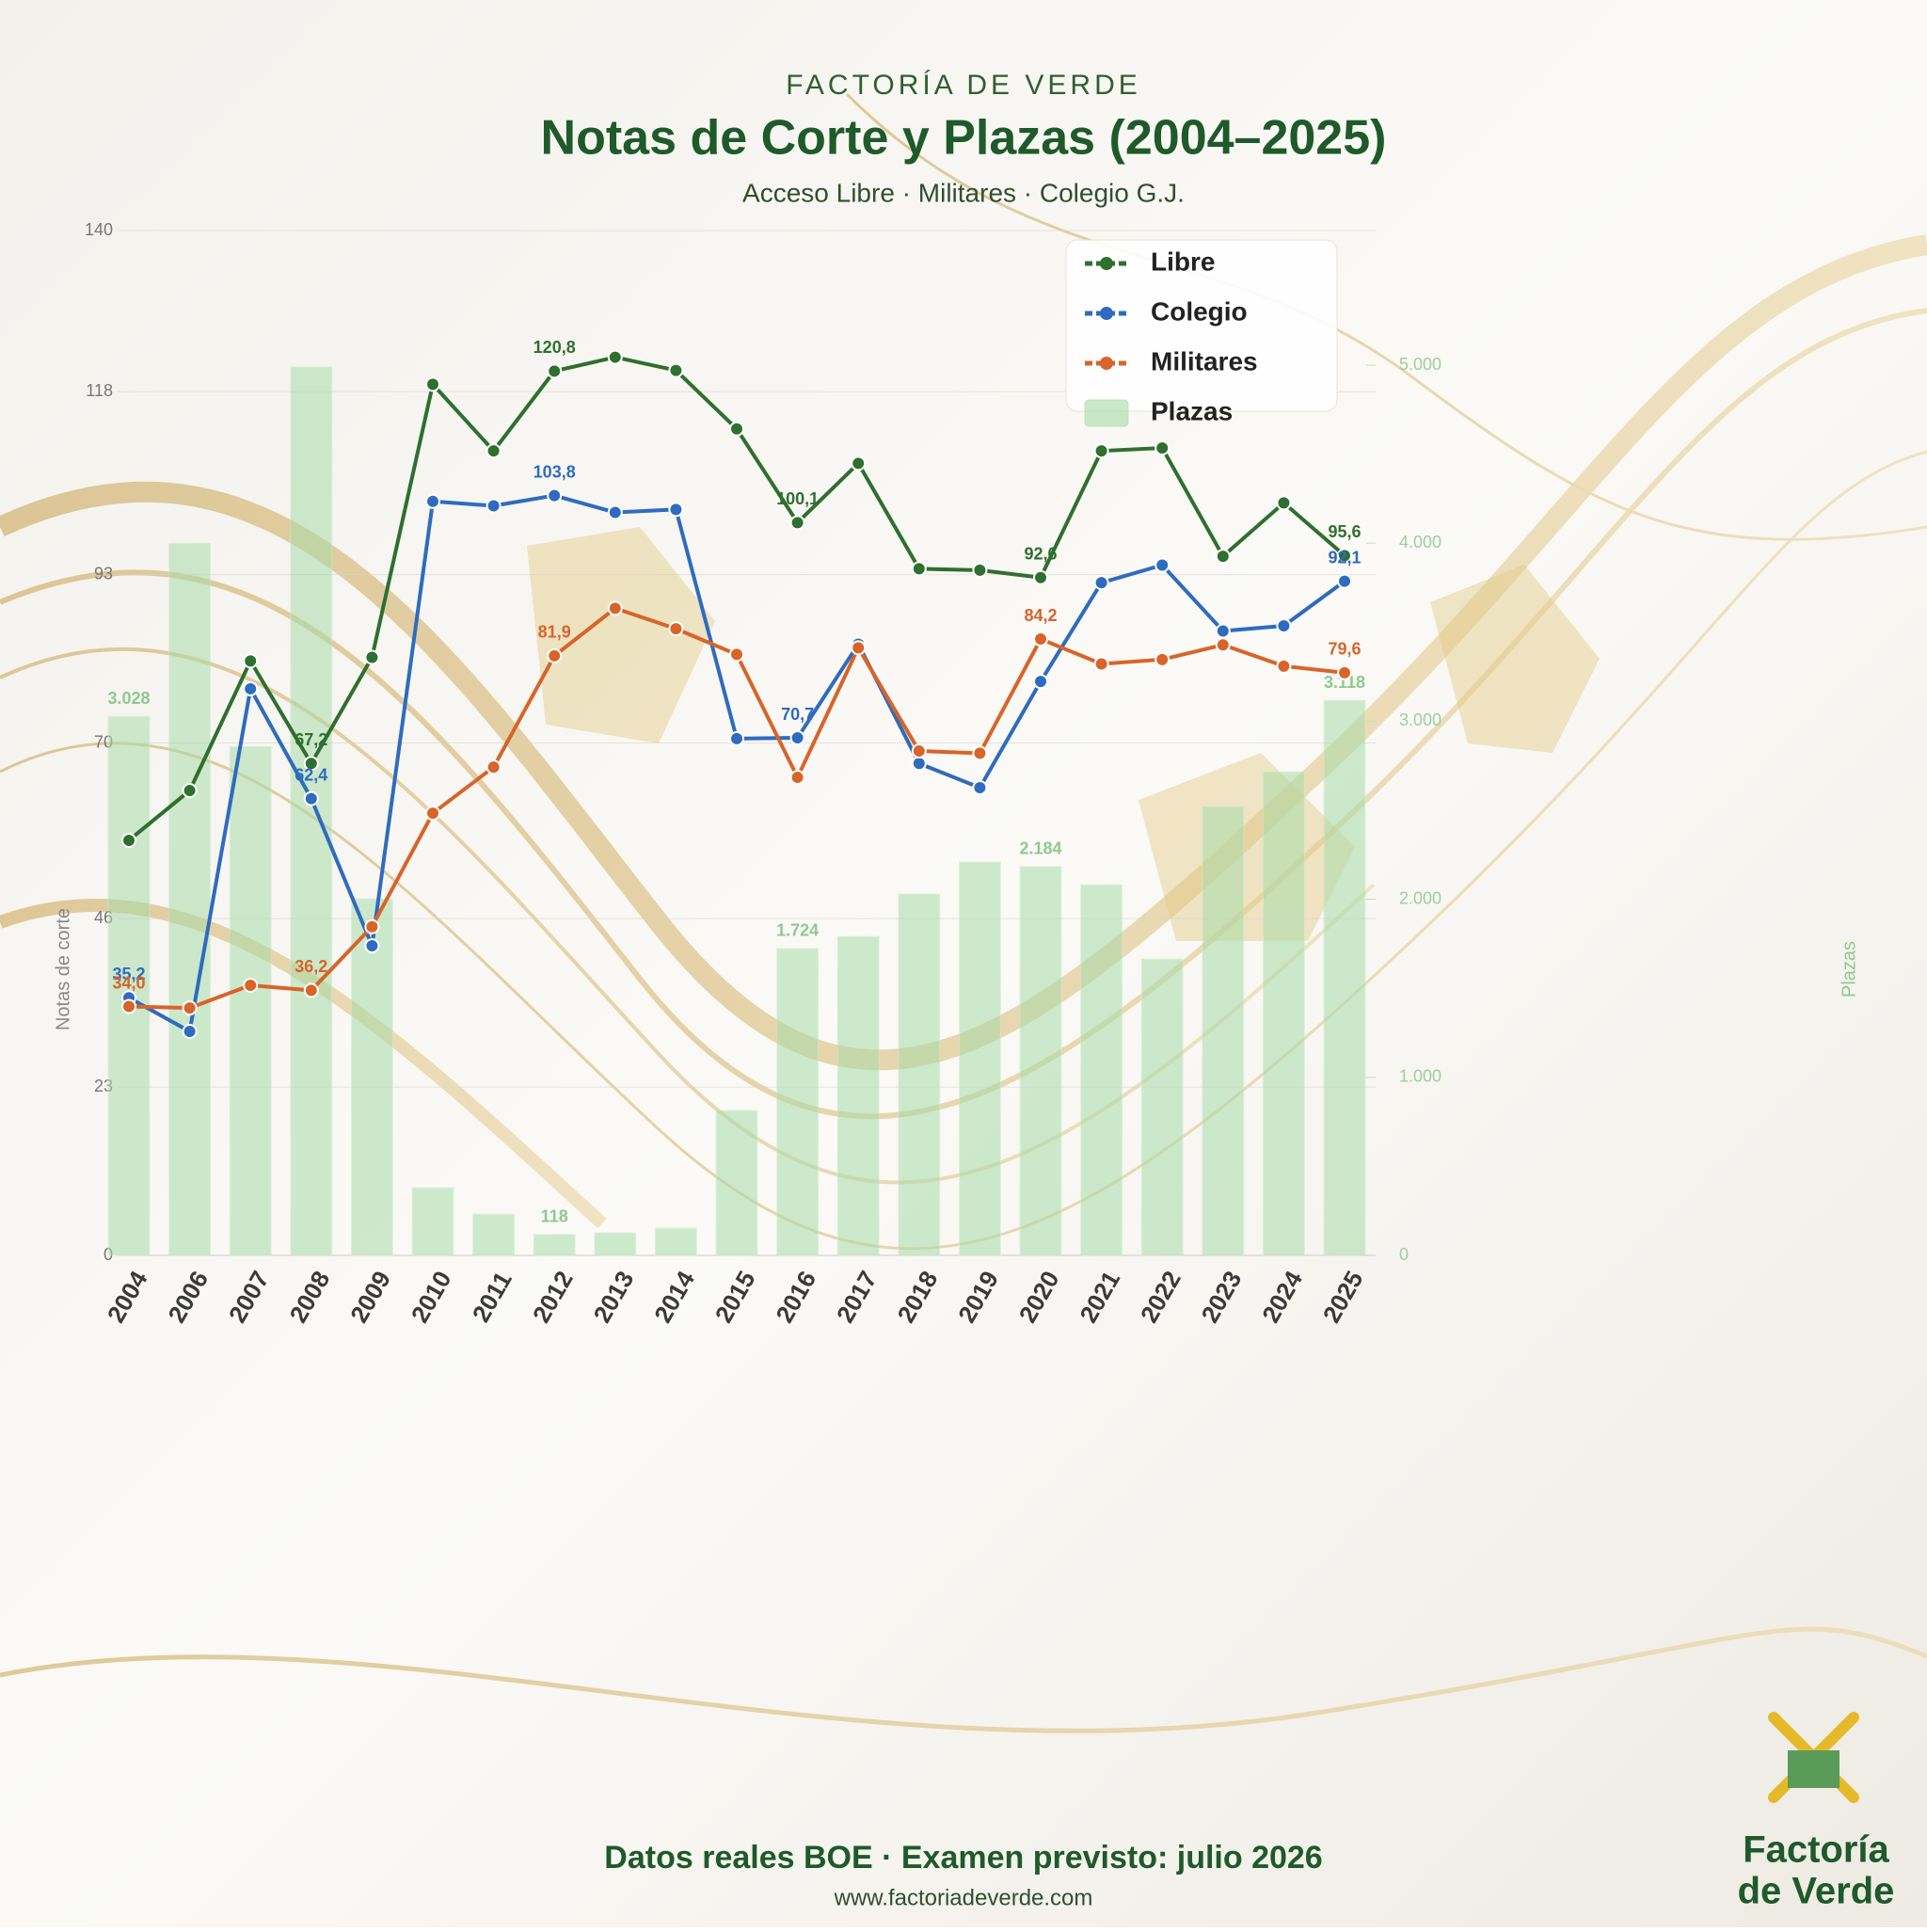  Describe the element at coordinates (554, 632) in the screenshot. I see `point-value-label: 81,9` at that location.